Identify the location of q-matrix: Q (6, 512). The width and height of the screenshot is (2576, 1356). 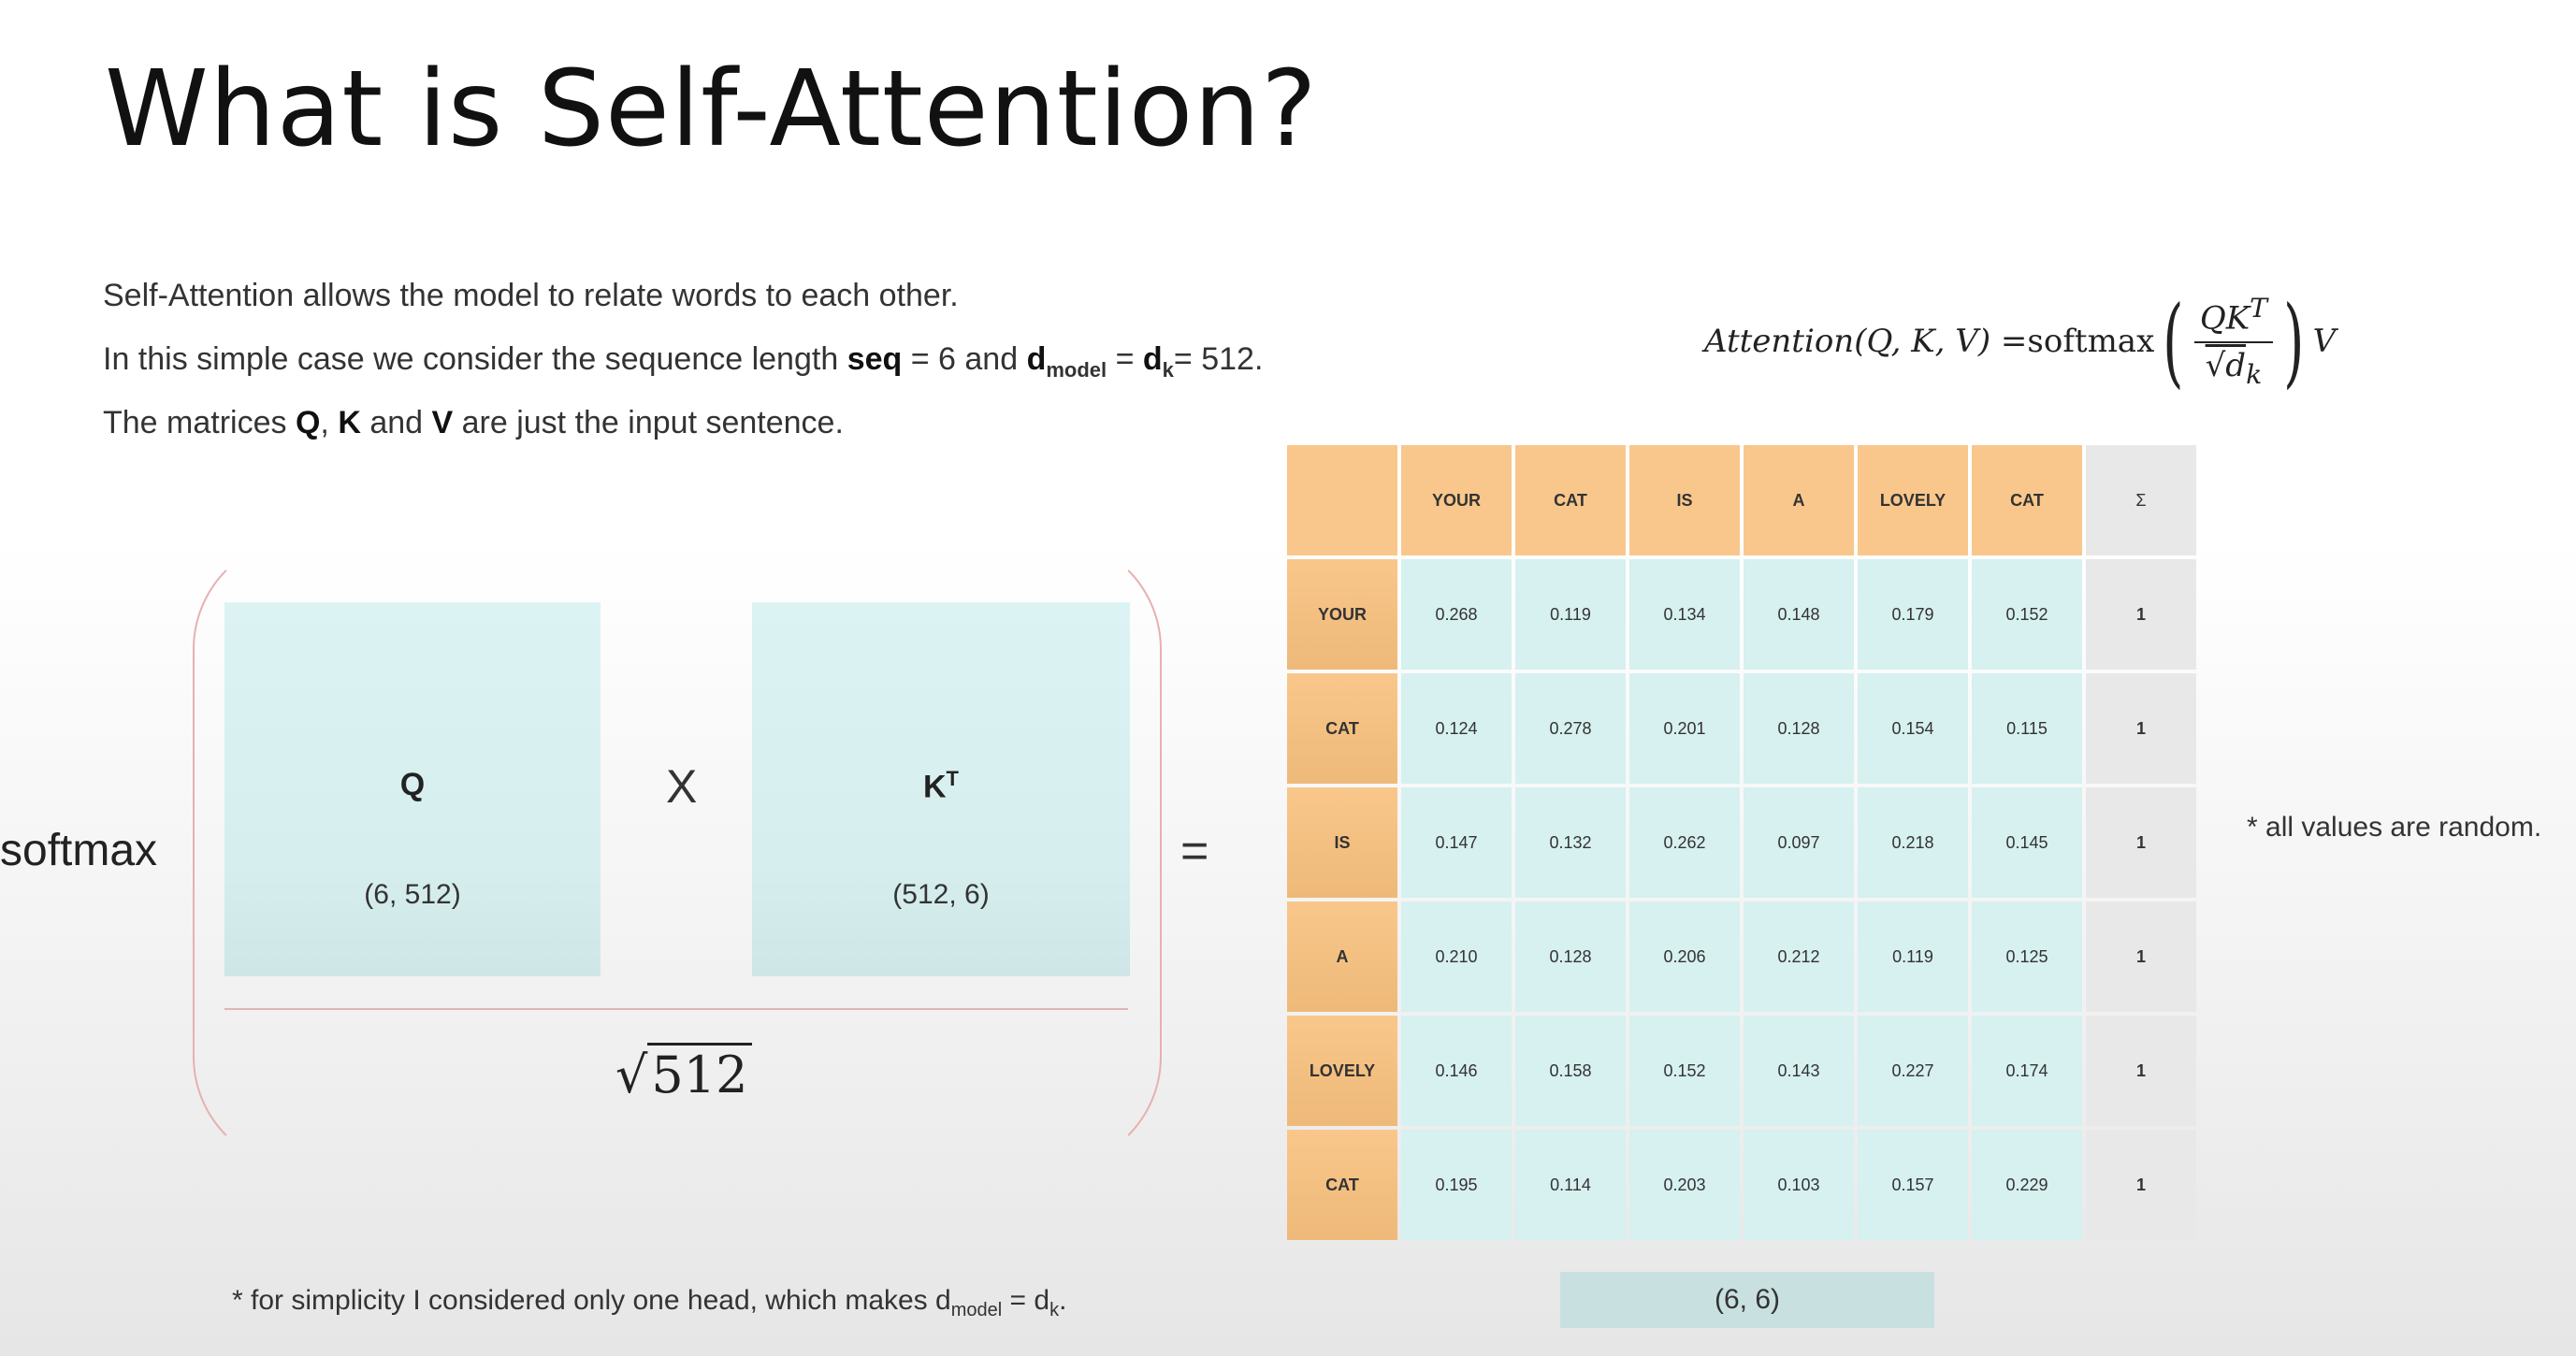
(412, 789).